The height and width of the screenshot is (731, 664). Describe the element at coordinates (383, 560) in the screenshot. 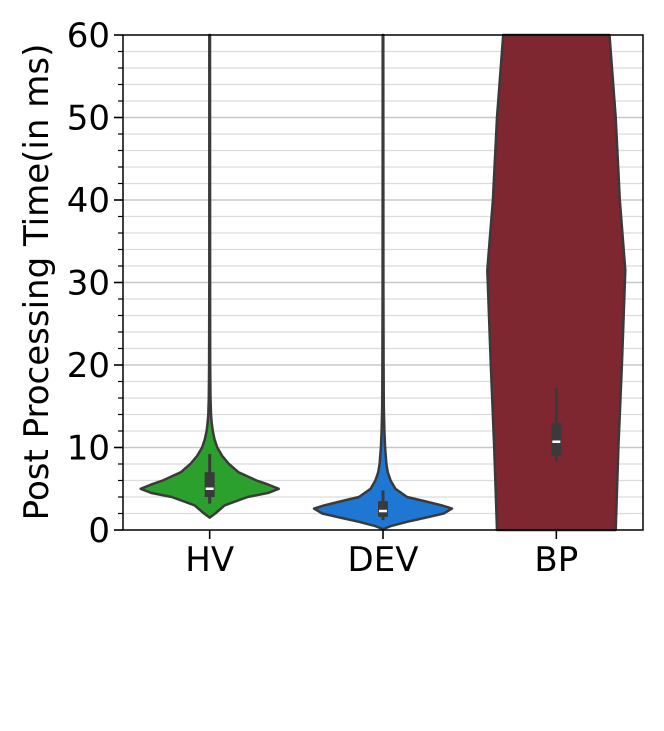

I see `x-tick-label: DEV` at that location.